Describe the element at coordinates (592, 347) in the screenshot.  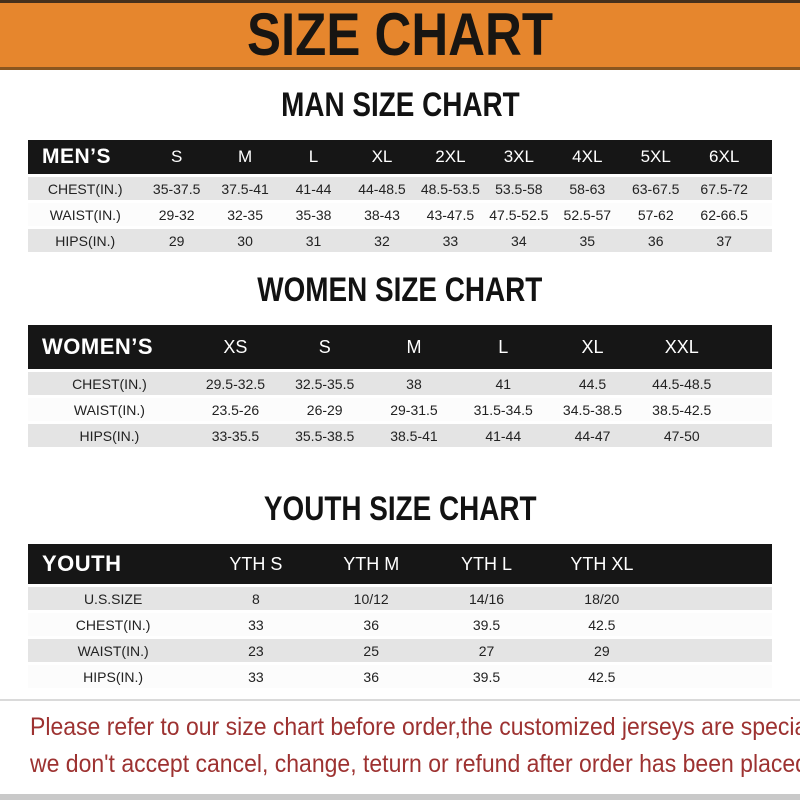
I see `column-header: XL` at that location.